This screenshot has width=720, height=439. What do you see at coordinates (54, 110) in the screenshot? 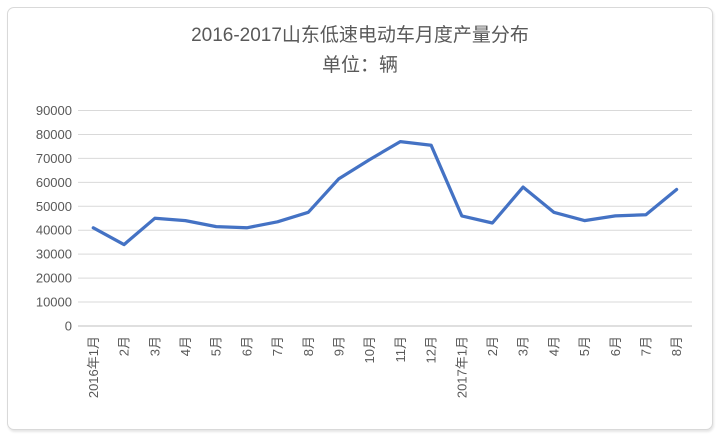
I see `y-tick-label: 90000` at bounding box center [54, 110].